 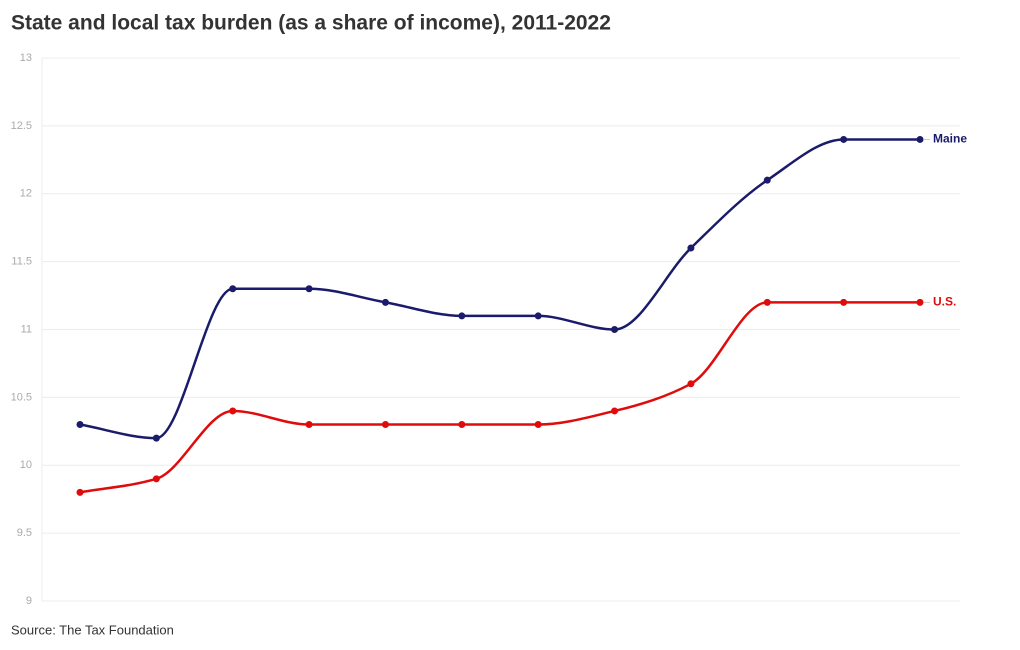 What do you see at coordinates (21, 397) in the screenshot?
I see `y-tick-label: 10.5` at bounding box center [21, 397].